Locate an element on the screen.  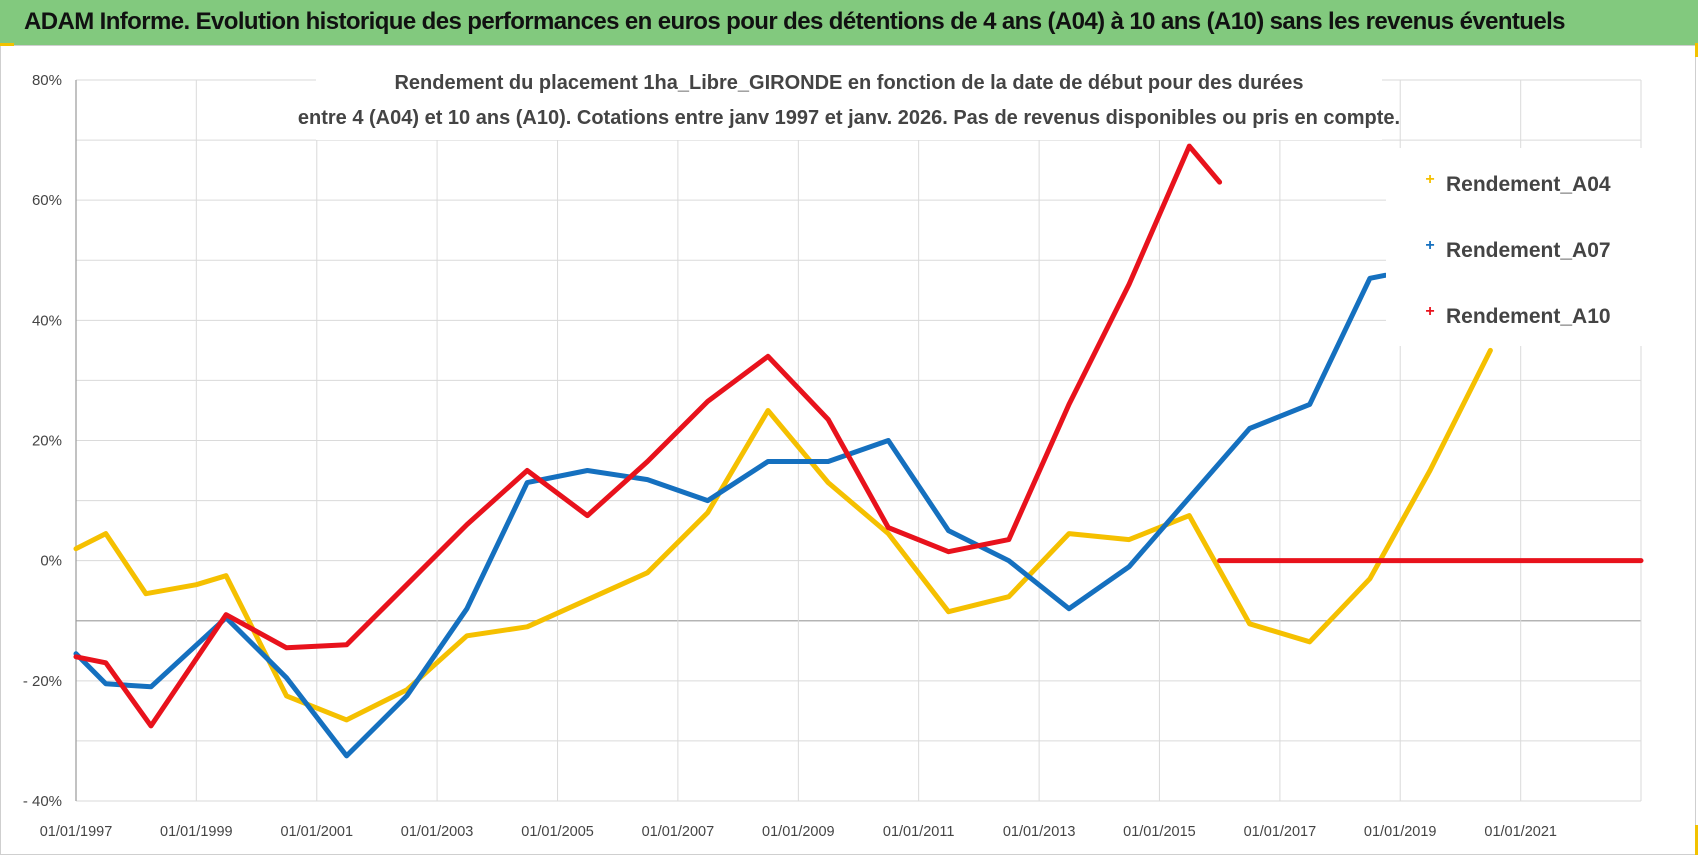
x-tick-label: 01/01/1997 is located at coordinates (76, 832).